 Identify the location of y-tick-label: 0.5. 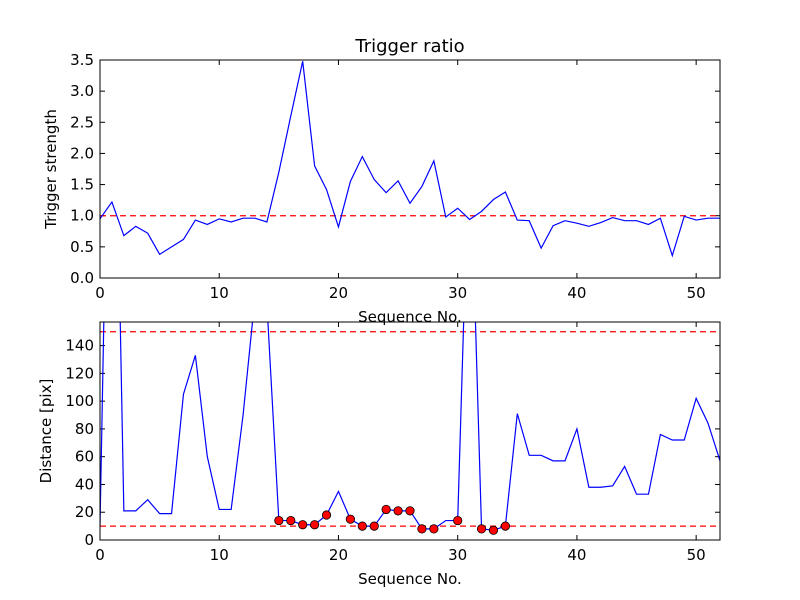
(82, 247).